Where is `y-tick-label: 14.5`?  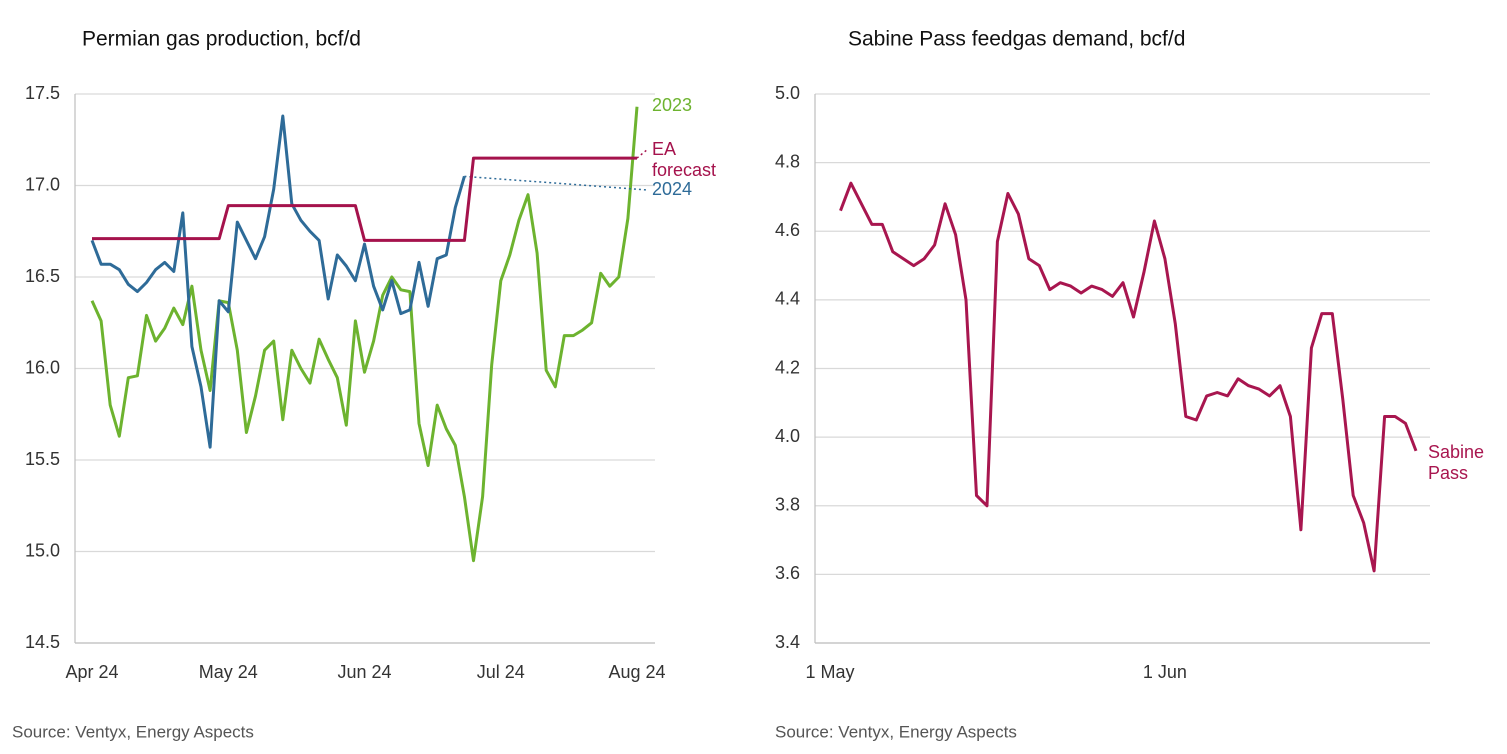
y-tick-label: 14.5 is located at coordinates (42, 642).